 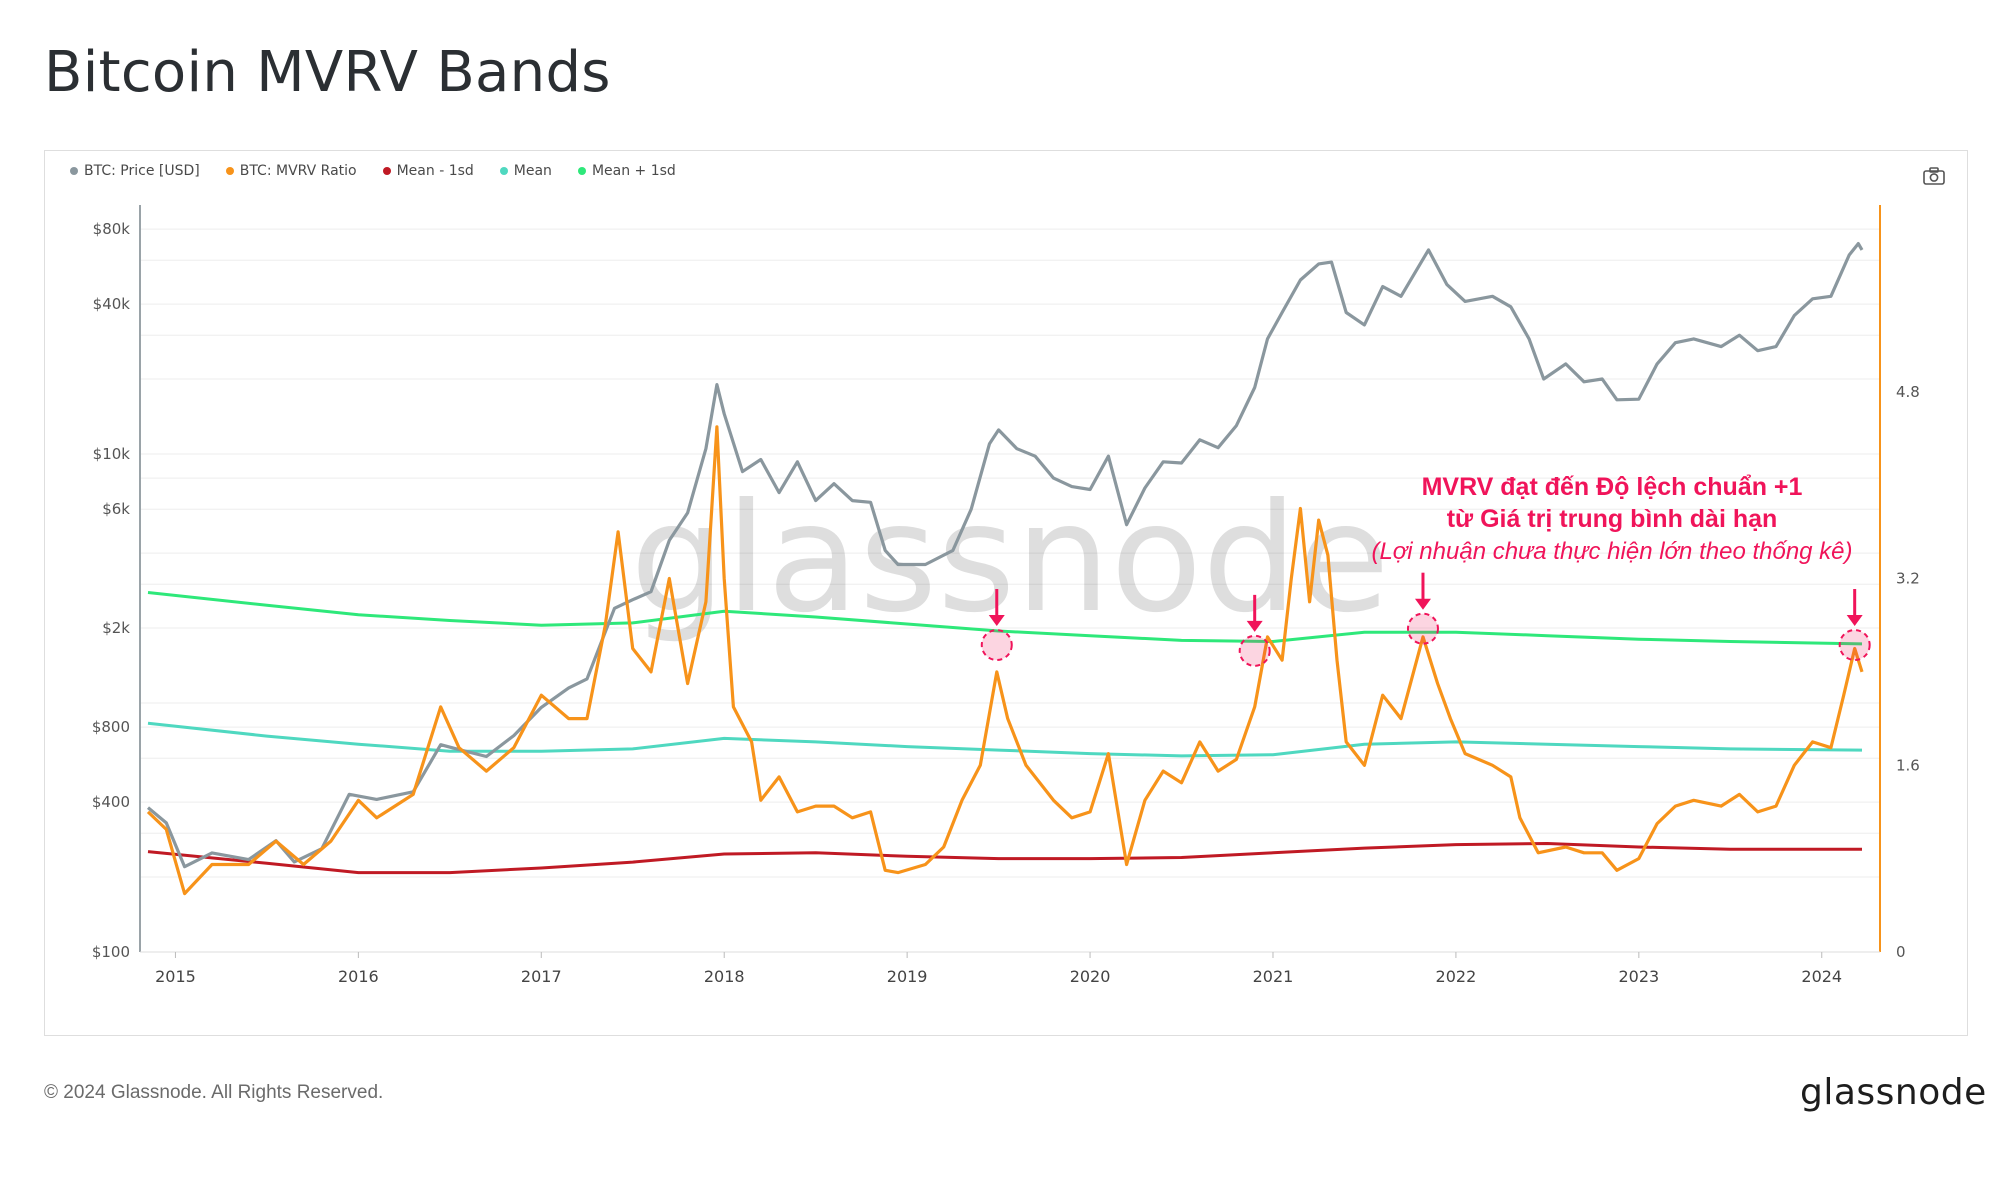 I want to click on x-tick-label: 2020, so click(x=1090, y=976).